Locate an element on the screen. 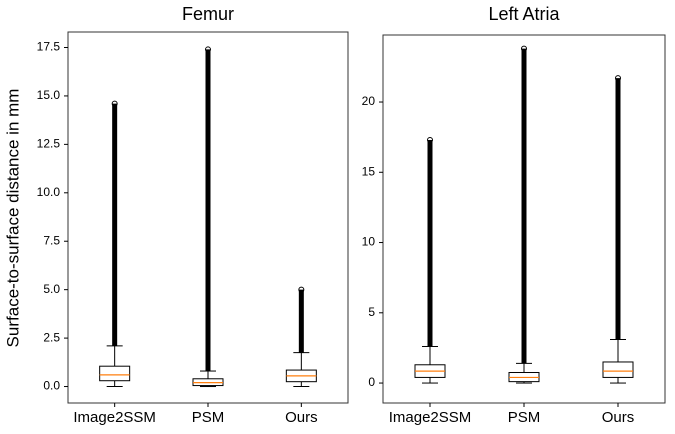 This screenshot has width=675, height=434. y-tick-label: 2.5 is located at coordinates (51, 337).